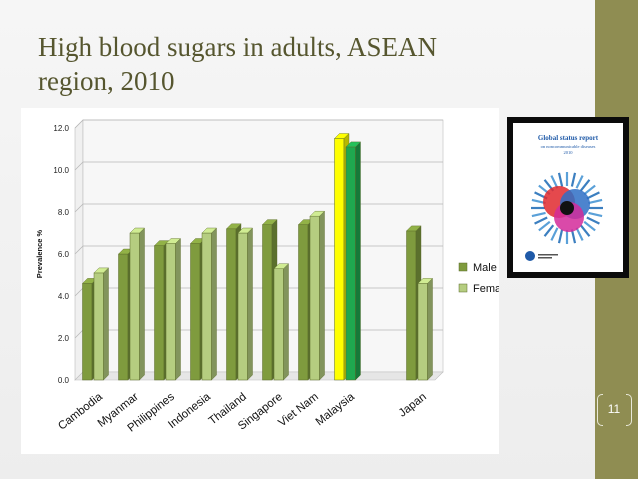  Describe the element at coordinates (567, 208) in the screenshot. I see `cover-rays` at that location.